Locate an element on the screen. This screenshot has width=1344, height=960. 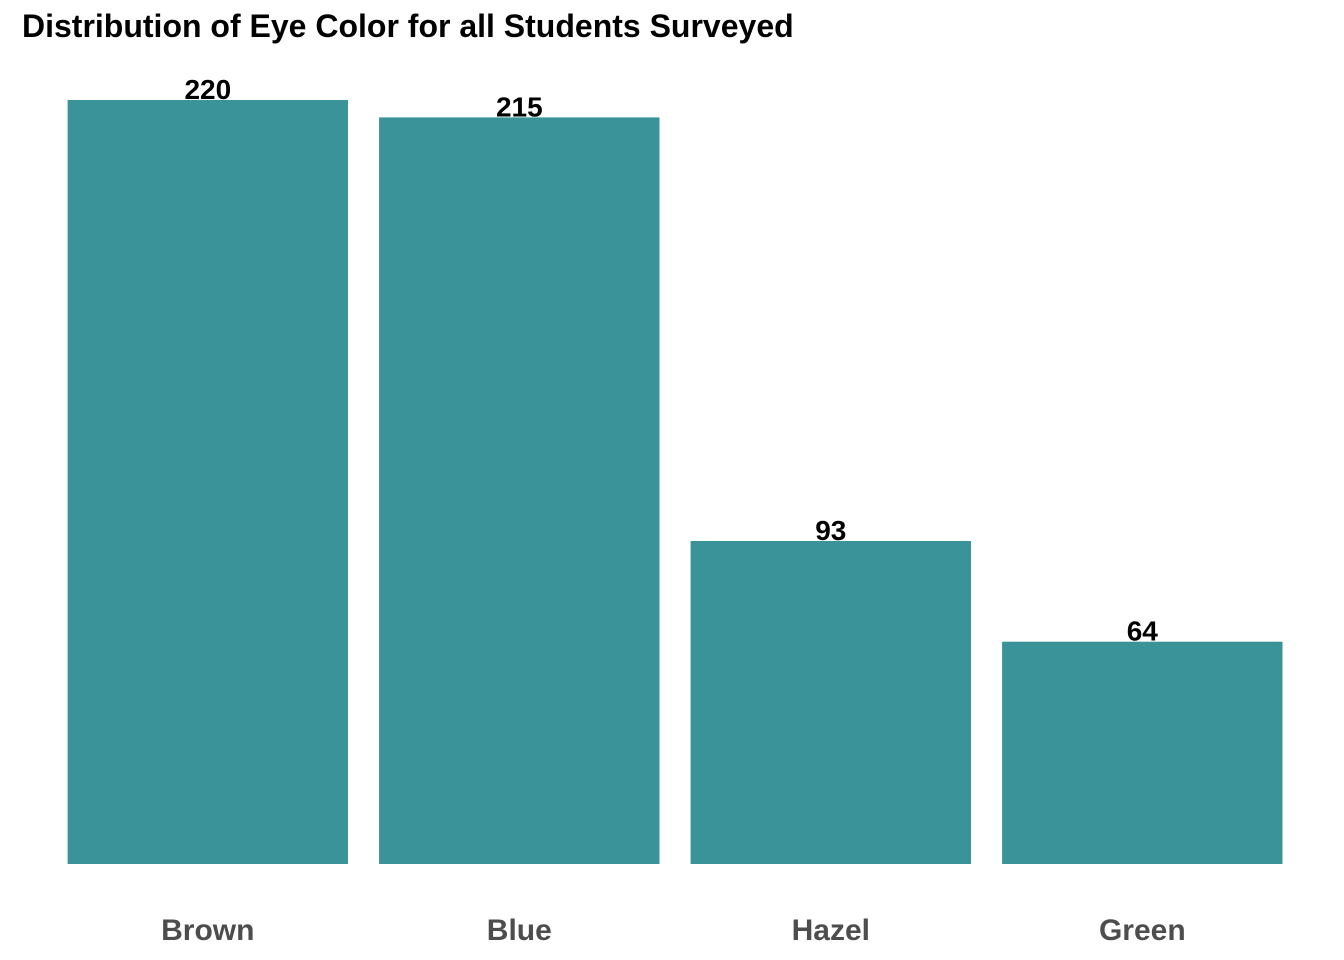
x-tick-label-blue: Blue is located at coordinates (519, 930).